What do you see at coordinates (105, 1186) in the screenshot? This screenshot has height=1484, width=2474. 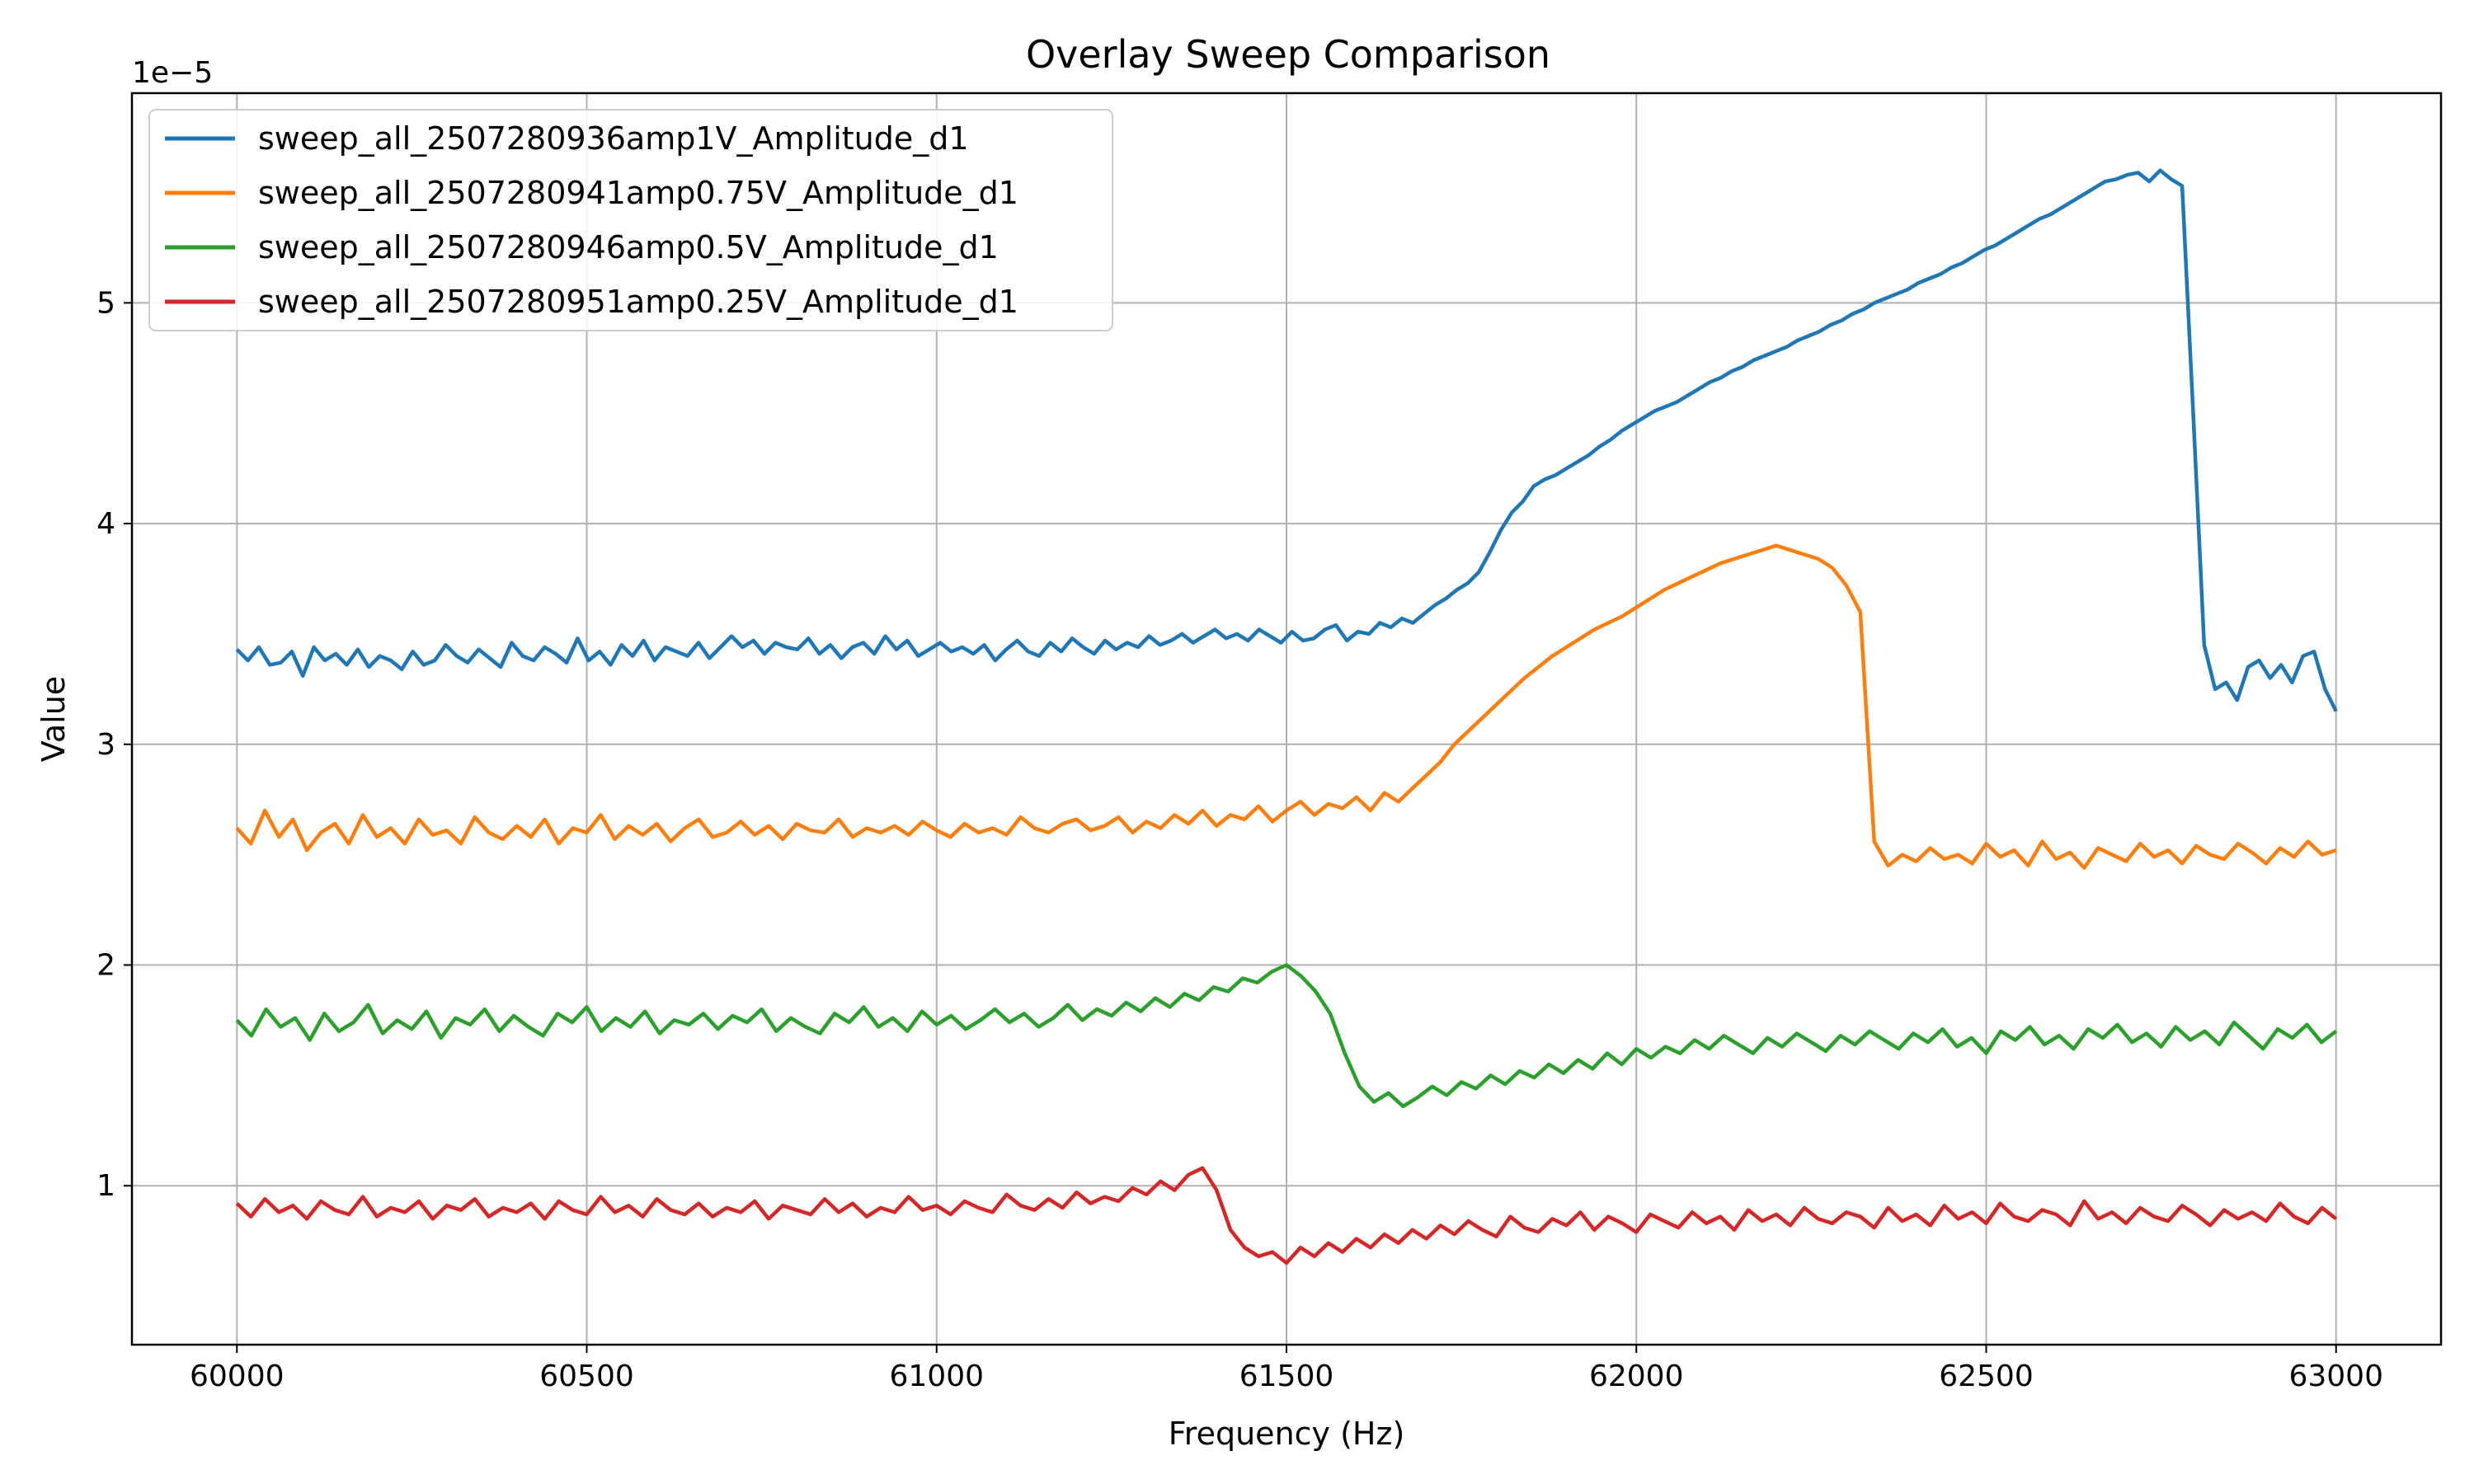 I see `y-tick-label: 1` at bounding box center [105, 1186].